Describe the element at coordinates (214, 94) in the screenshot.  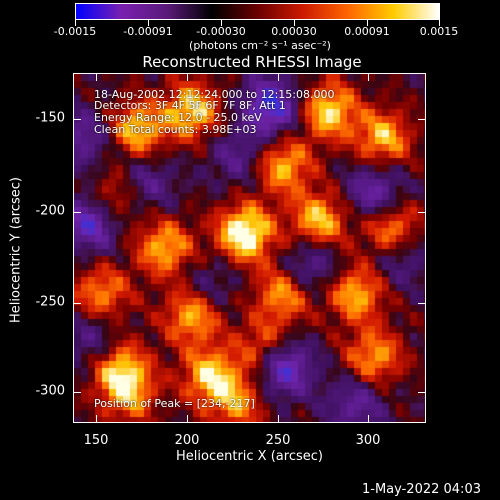
I see `info-line-time: 18-Aug-2002 12:12:24.000 to 12:15:08.000` at that location.